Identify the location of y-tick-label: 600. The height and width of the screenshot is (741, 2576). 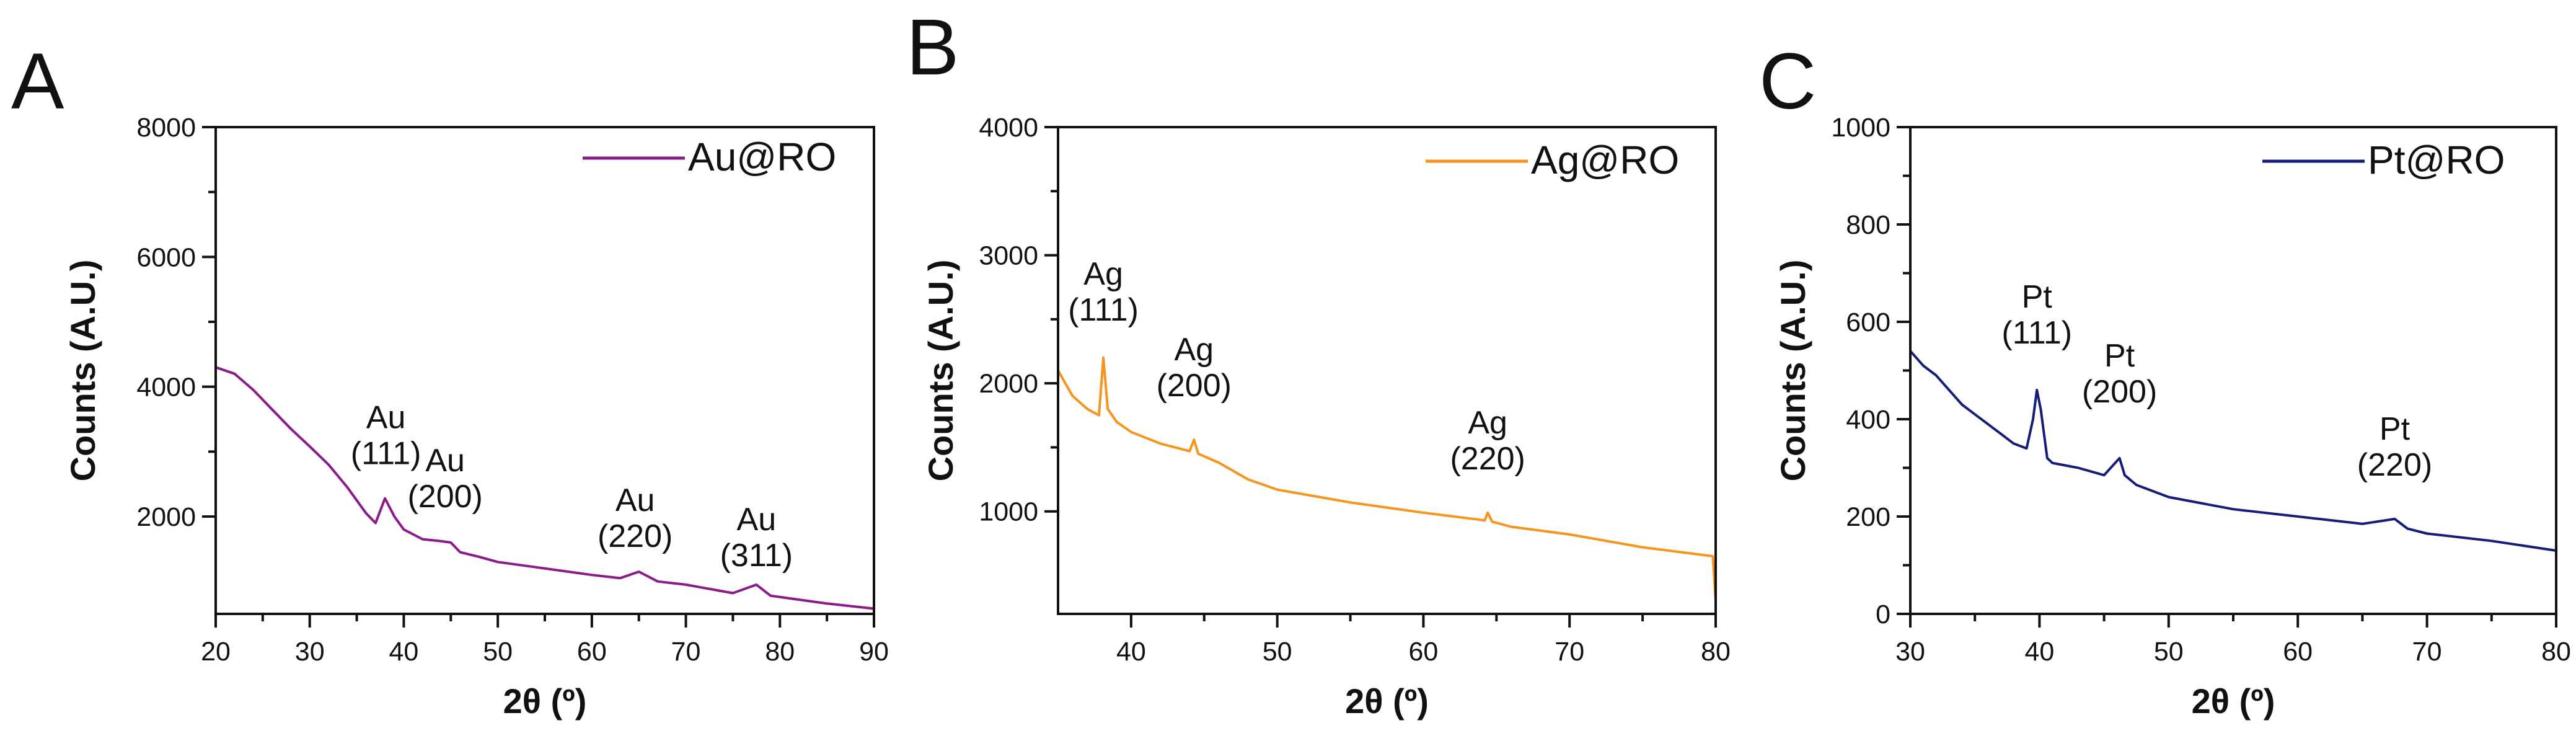
(1868, 322).